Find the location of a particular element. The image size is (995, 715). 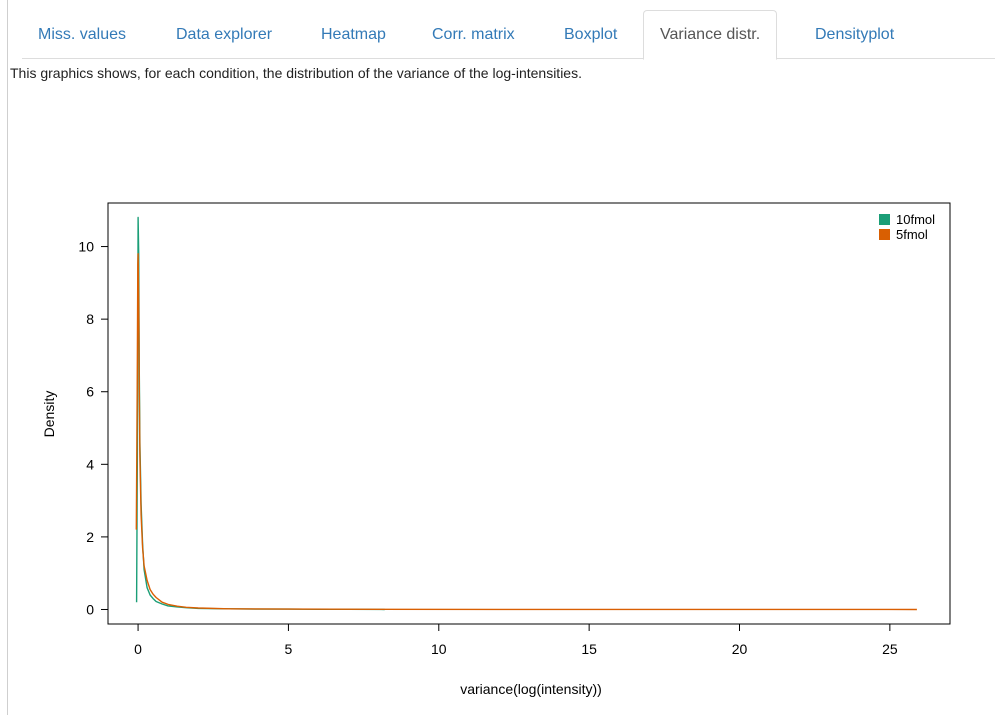

legend-swatch-5fmol is located at coordinates (884, 234).